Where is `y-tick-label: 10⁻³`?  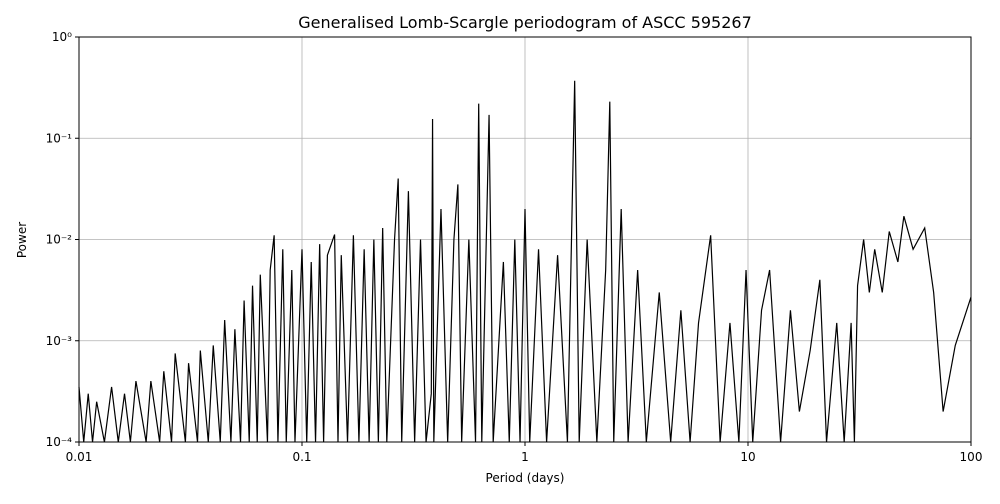 y-tick-label: 10⁻³ is located at coordinates (59, 341).